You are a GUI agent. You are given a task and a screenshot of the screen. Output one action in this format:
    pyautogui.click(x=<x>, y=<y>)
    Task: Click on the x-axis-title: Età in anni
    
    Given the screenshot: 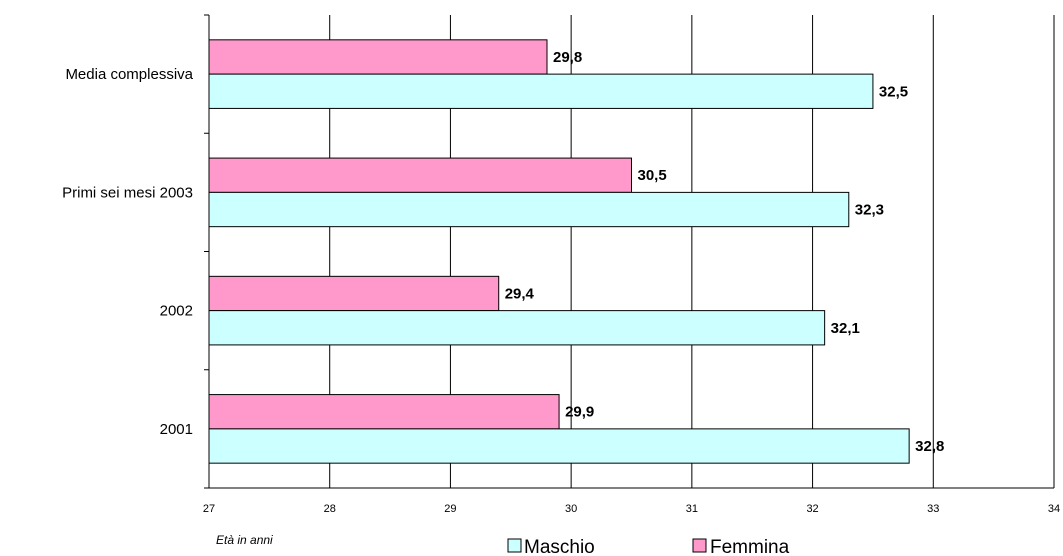 What is the action you would take?
    pyautogui.click(x=244, y=540)
    